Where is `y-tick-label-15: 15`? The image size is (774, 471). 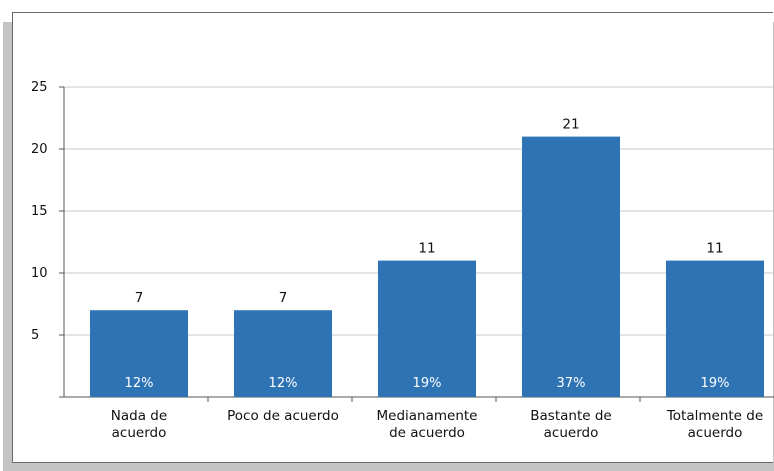 y-tick-label-15: 15 is located at coordinates (39, 211).